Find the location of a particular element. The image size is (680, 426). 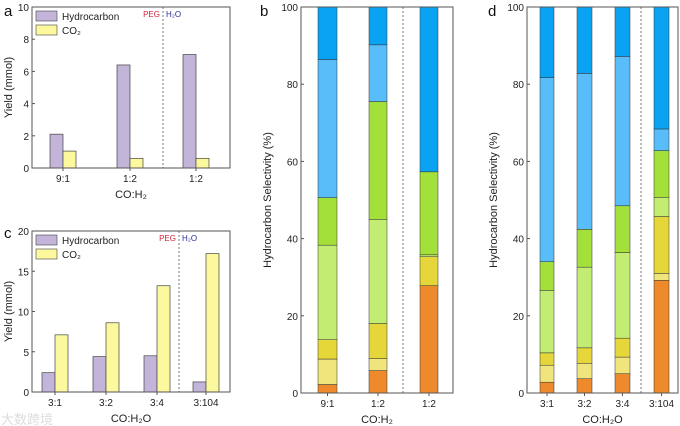

y-tick-label: 80 is located at coordinates (519, 85).